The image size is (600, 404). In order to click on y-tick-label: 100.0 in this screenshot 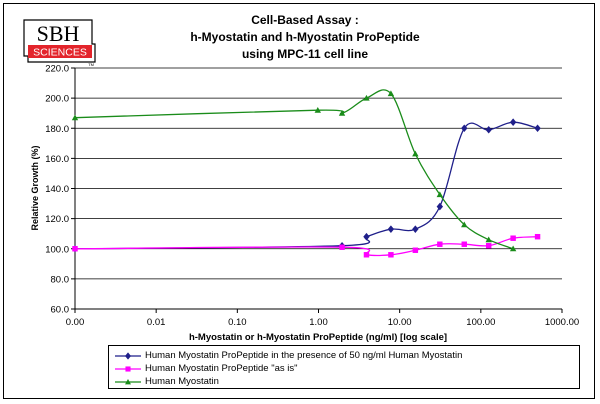, I will do `click(57, 249)`.